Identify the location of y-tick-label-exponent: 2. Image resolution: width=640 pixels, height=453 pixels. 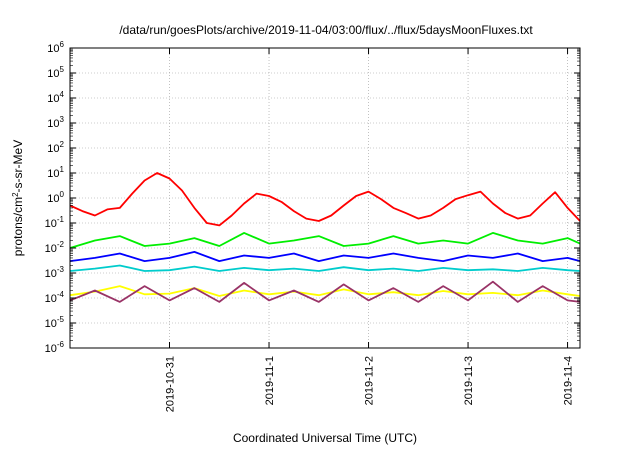
(62, 144).